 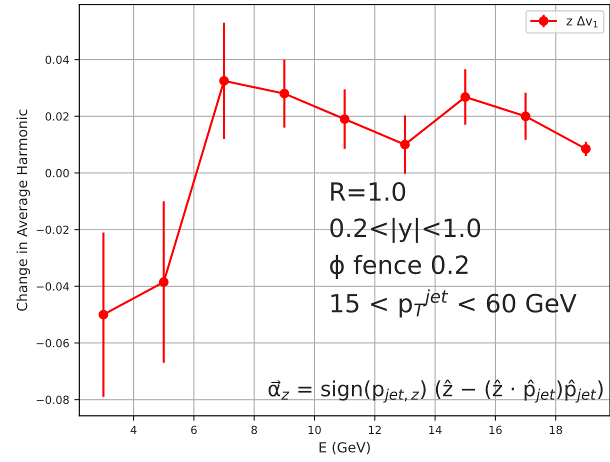 I want to click on x-tick-label: 12, so click(x=374, y=430).